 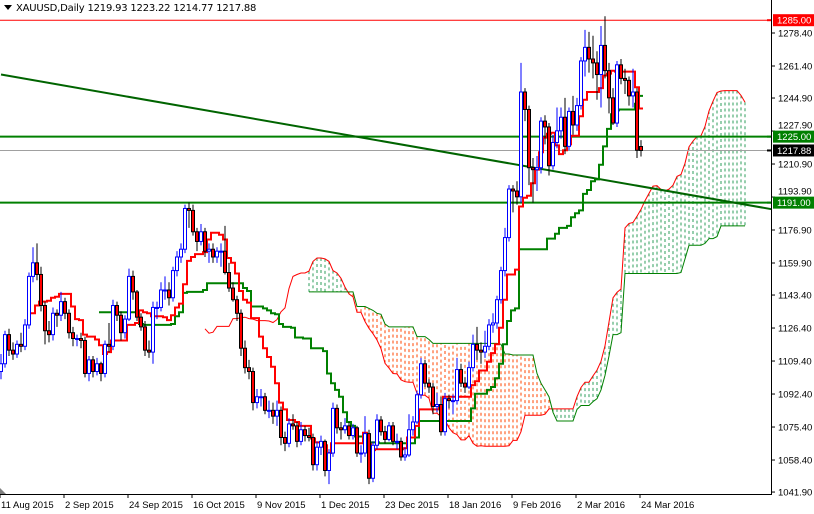 I want to click on level-1225.00-tag, so click(x=793, y=136).